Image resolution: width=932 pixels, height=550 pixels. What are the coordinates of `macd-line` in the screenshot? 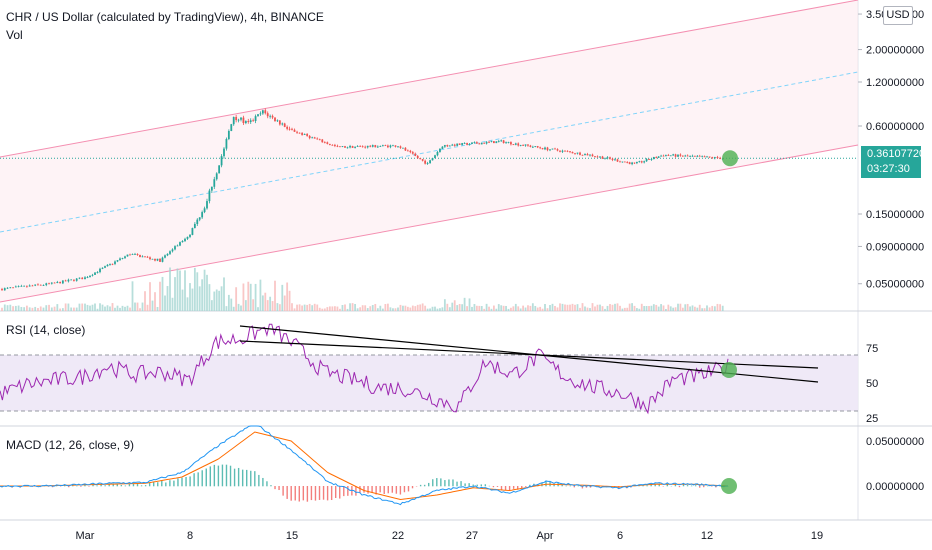 It's located at (364, 465).